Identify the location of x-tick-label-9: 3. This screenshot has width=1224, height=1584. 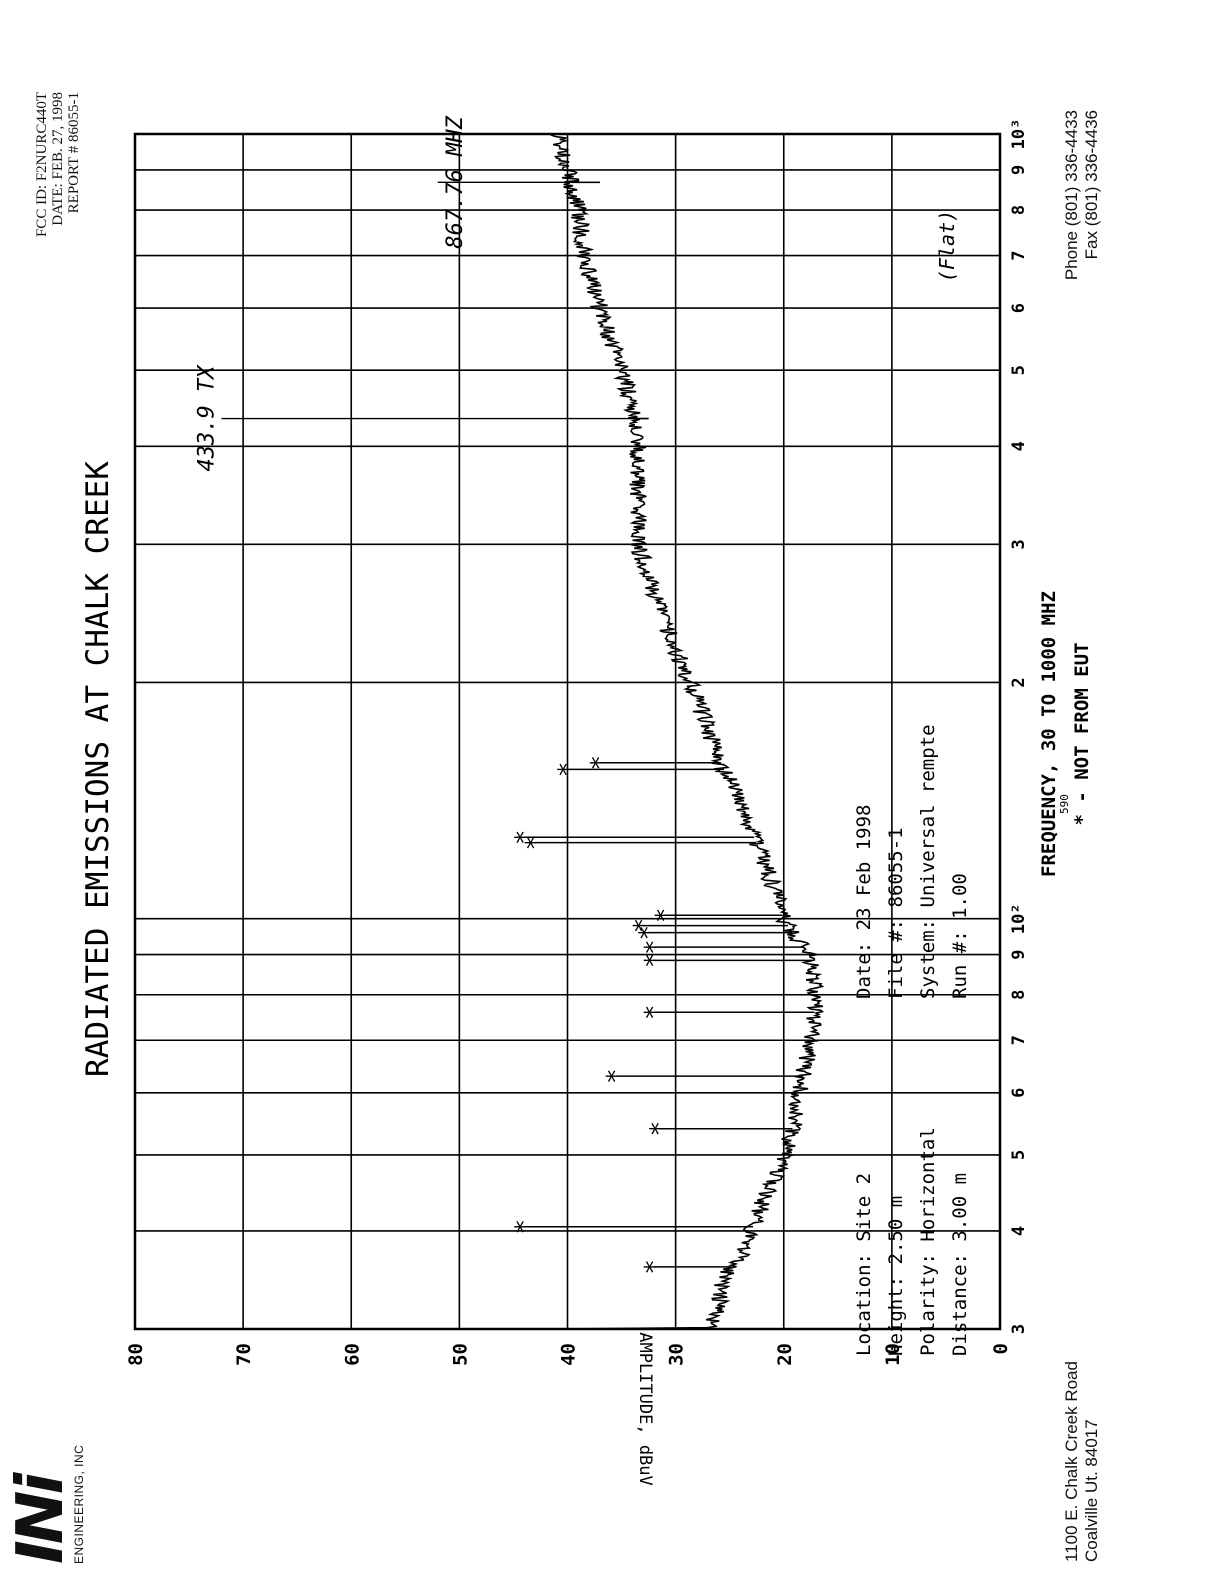
(1019, 544).